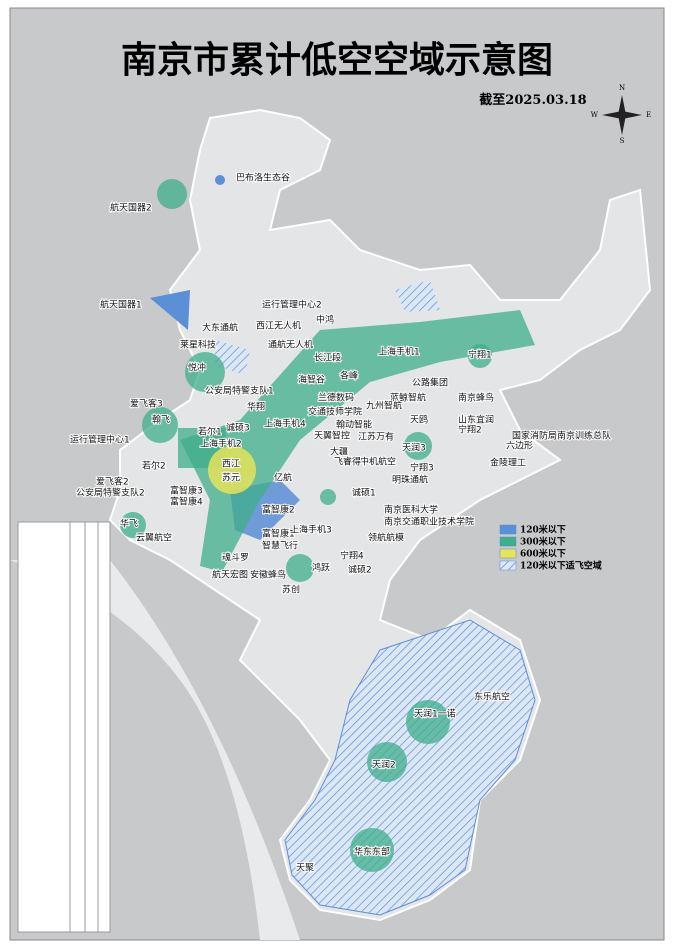 This screenshot has width=674, height=948. Describe the element at coordinates (129, 524) in the screenshot. I see `place-label: 华飞` at that location.